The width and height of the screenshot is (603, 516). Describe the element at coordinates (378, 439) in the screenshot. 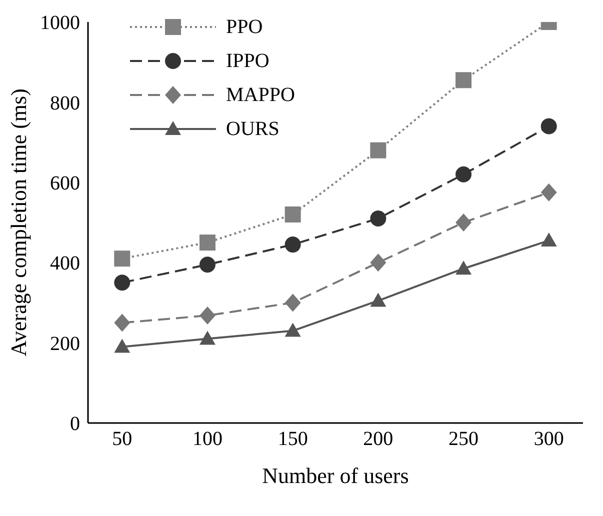

I see `x-tick-label: 200` at that location.